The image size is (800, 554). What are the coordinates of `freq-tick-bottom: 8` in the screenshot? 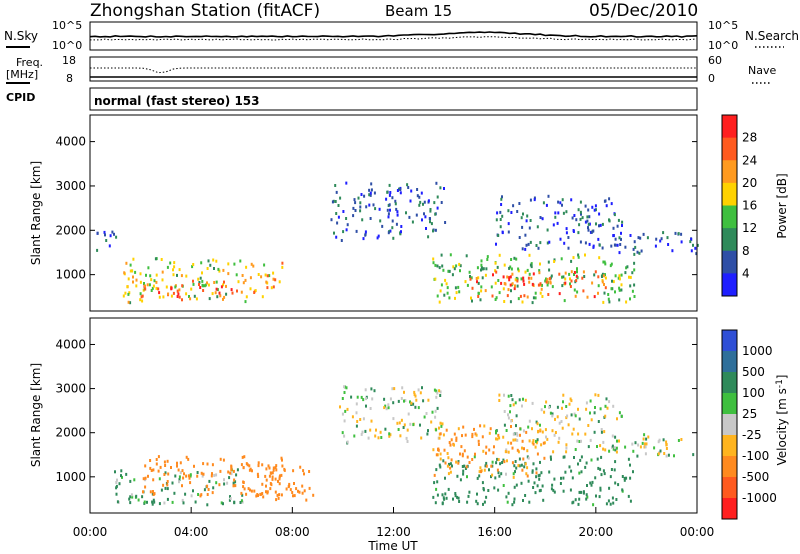 It's located at (69, 78).